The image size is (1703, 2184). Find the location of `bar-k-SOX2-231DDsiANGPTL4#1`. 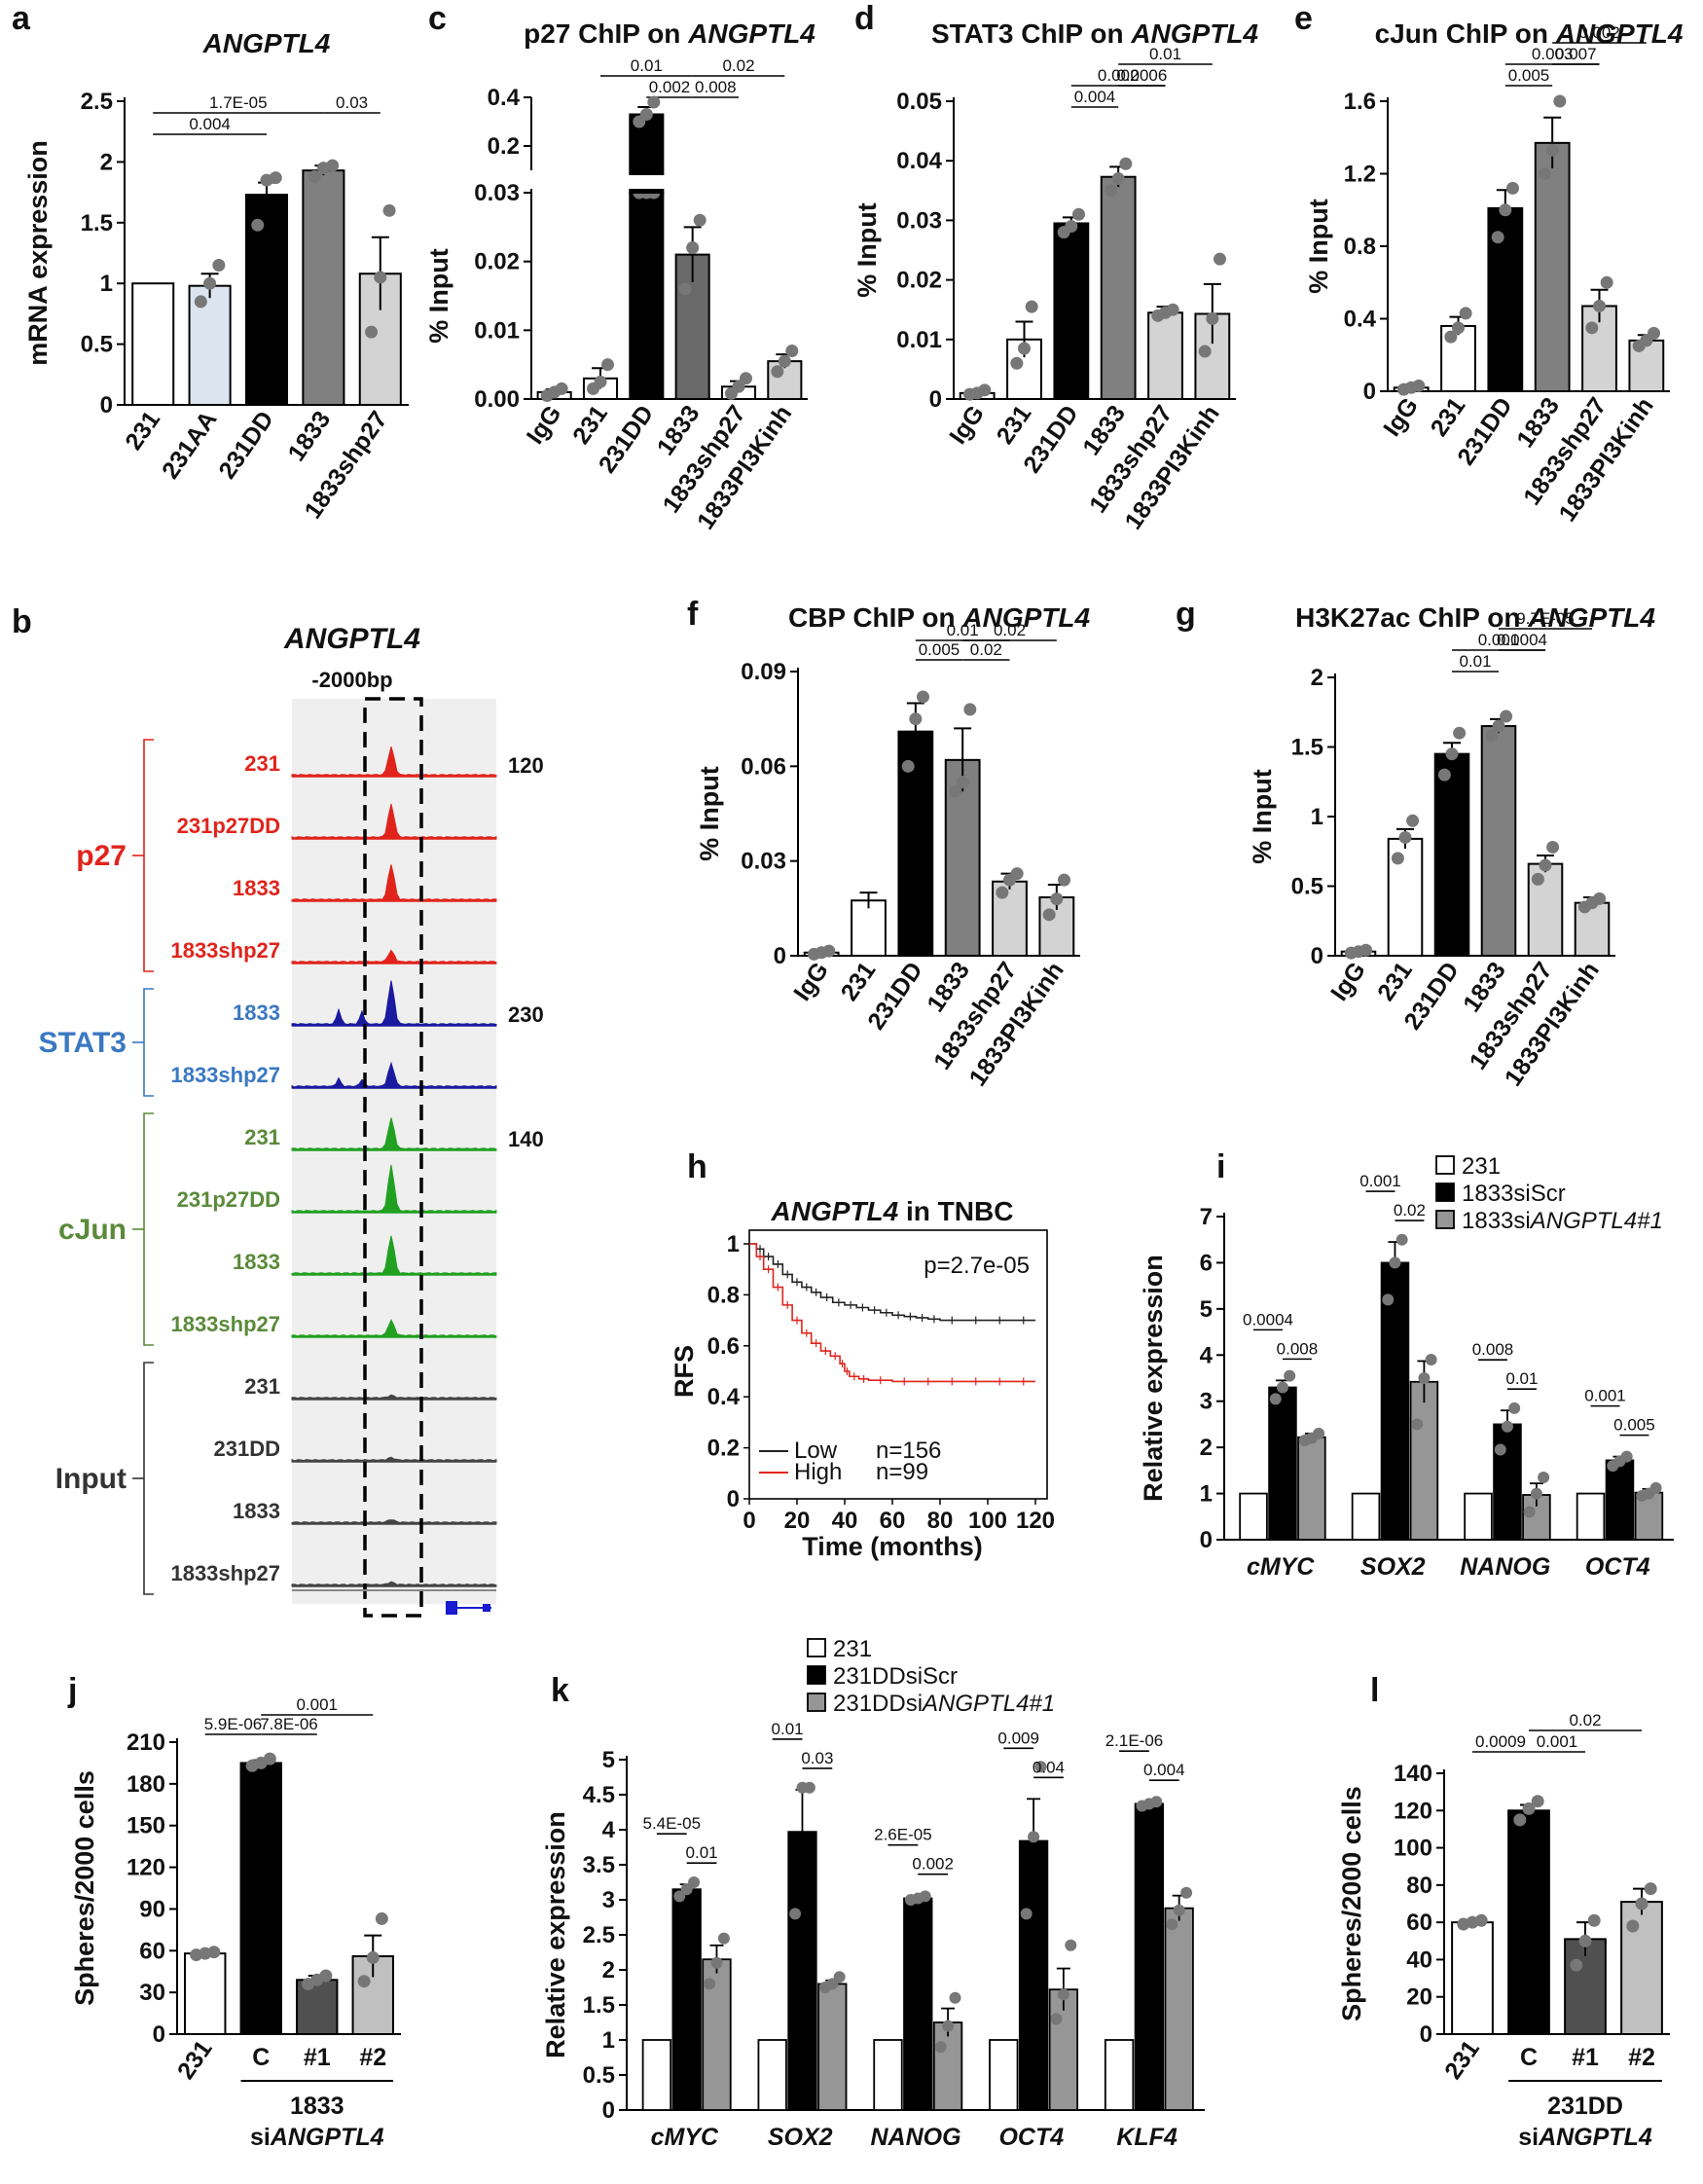

bar-k-SOX2-231DDsiANGPTL4#1 is located at coordinates (833, 2047).